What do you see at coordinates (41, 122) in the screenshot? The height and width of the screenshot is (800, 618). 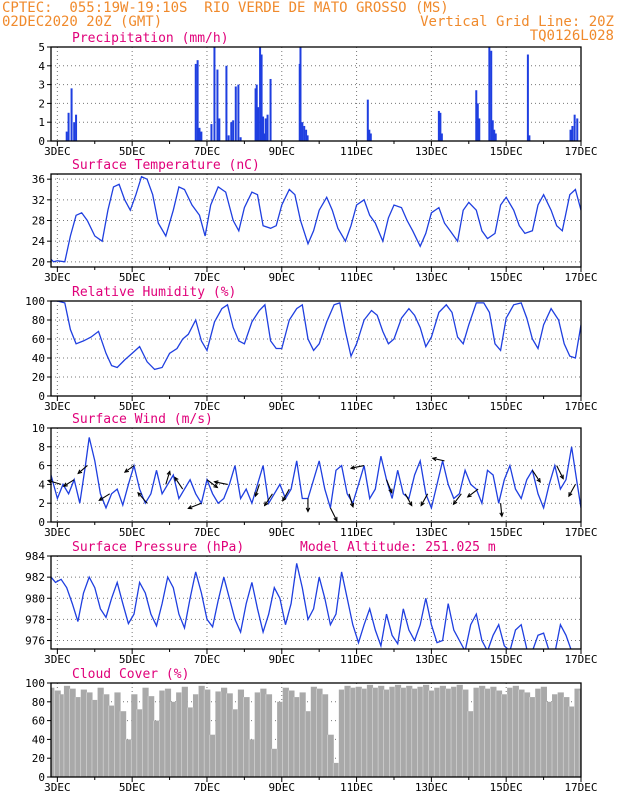 I see `y-tick-label: 1` at bounding box center [41, 122].